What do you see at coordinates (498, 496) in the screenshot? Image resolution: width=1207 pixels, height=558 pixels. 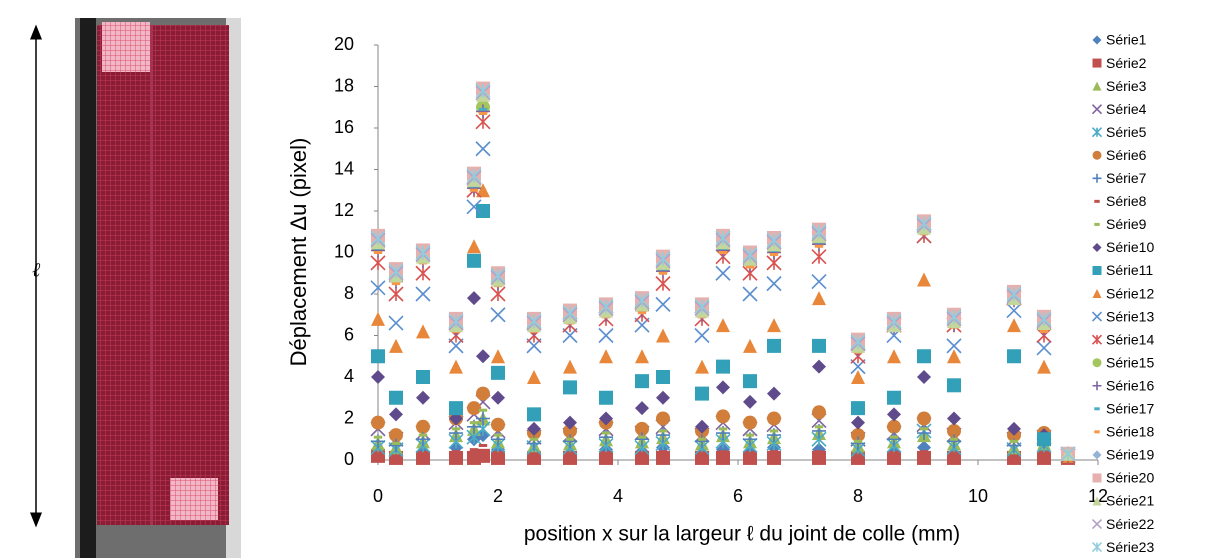 I see `x-tick-label: 2` at bounding box center [498, 496].